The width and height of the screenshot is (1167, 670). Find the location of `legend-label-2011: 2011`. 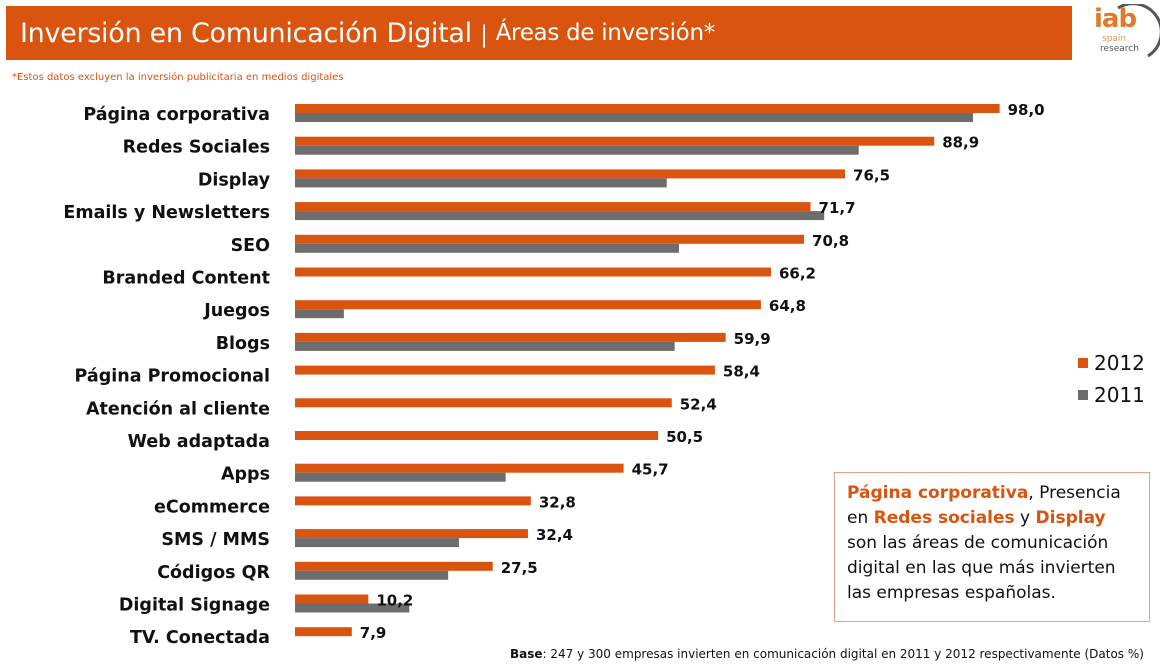

legend-label-2011: 2011 is located at coordinates (1119, 395).